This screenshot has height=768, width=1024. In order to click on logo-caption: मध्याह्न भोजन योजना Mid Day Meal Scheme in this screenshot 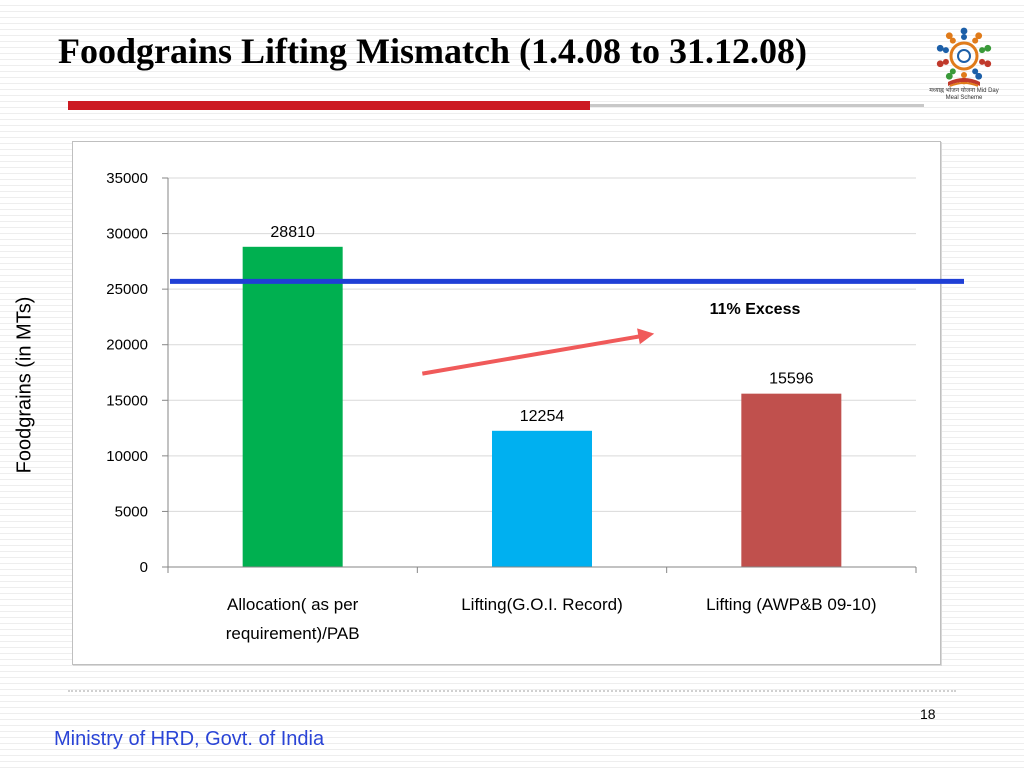, I will do `click(964, 94)`.